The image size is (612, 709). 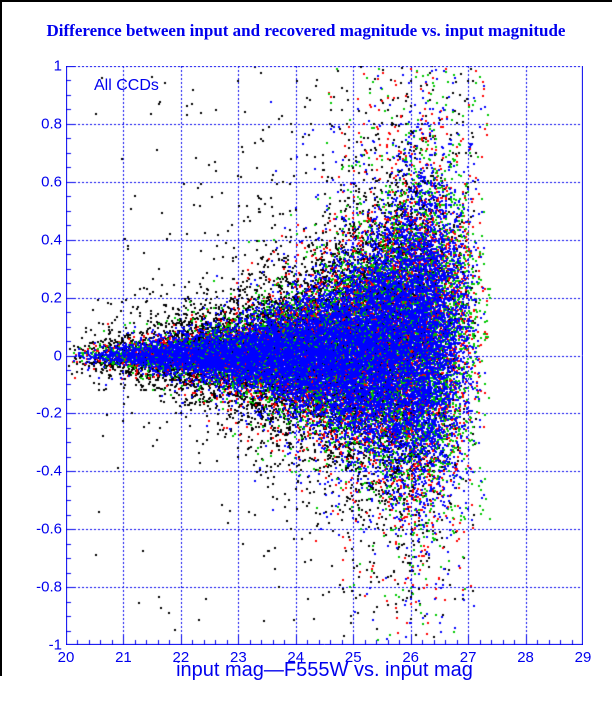 What do you see at coordinates (296, 657) in the screenshot?
I see `x-tick-label: 24` at bounding box center [296, 657].